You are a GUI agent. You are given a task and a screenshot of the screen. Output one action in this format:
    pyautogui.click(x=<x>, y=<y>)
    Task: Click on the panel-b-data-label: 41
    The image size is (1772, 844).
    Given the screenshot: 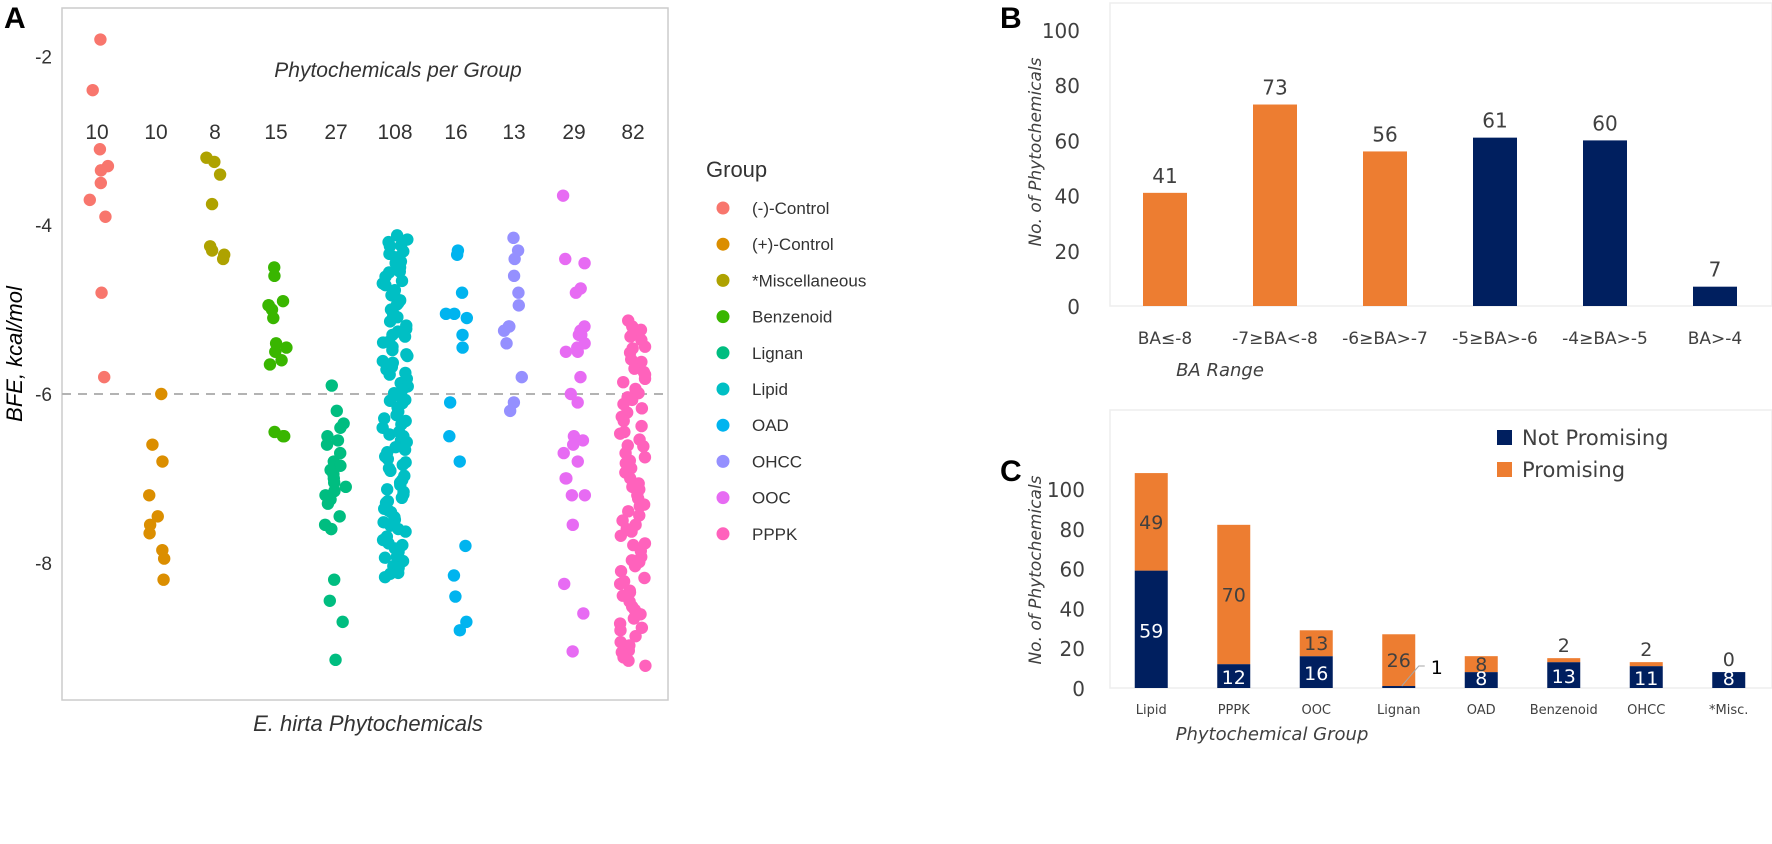 What is the action you would take?
    pyautogui.click(x=1164, y=176)
    